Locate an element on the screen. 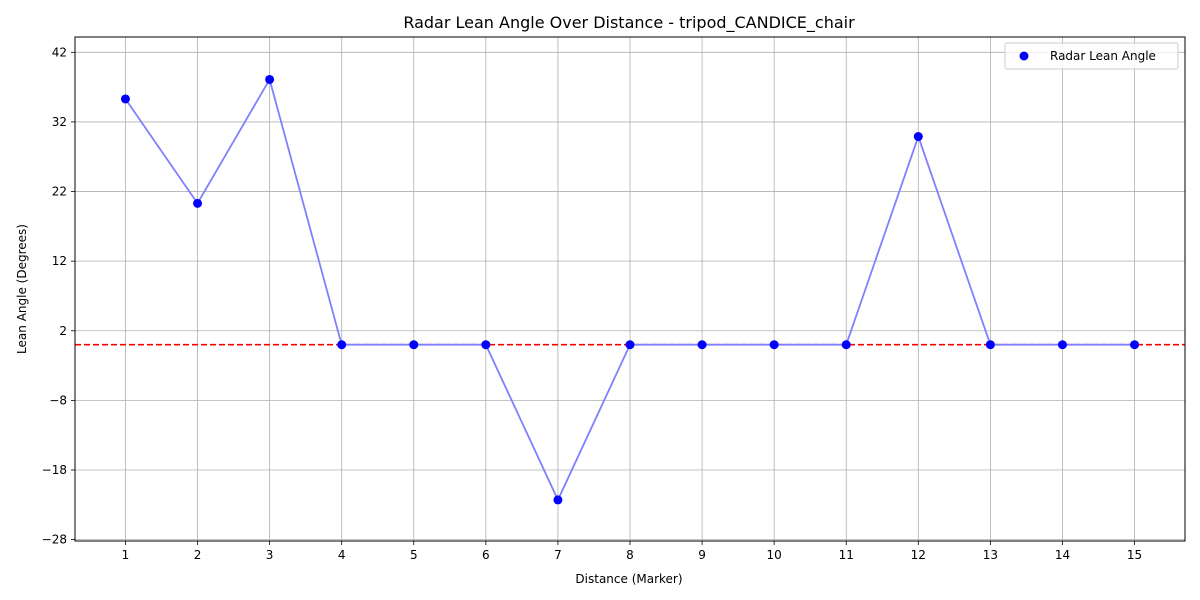 This screenshot has width=1200, height=600. y-tick-label: −28 is located at coordinates (54, 540).